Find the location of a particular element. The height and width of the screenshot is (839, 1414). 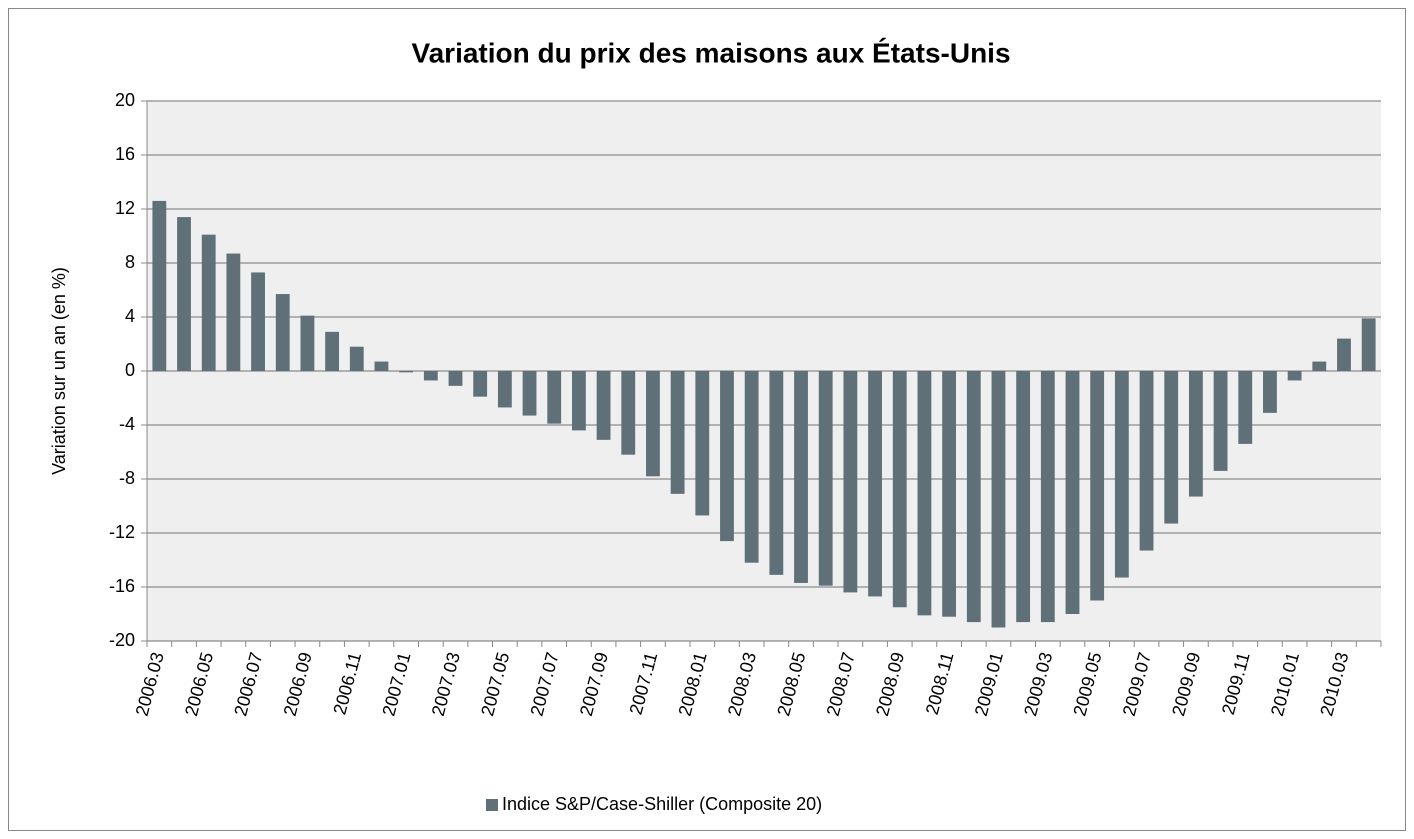

y-tick-label: 20 is located at coordinates (125, 100).